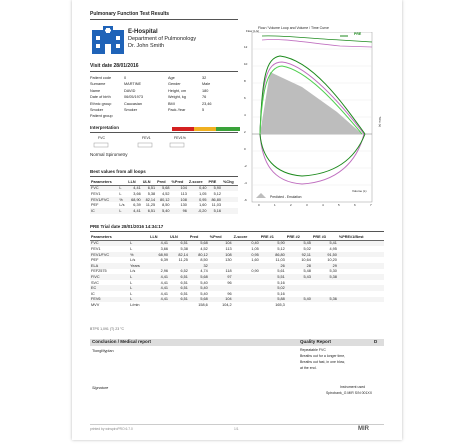  Describe the element at coordinates (245, 98) in the screenshot. I see `y-tick-label: 6` at that location.